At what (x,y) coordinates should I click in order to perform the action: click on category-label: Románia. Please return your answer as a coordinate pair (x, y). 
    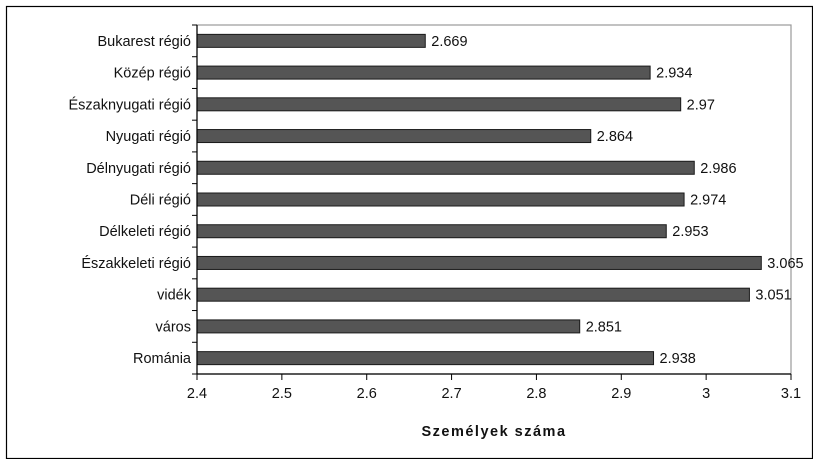
    Looking at the image, I should click on (162, 359).